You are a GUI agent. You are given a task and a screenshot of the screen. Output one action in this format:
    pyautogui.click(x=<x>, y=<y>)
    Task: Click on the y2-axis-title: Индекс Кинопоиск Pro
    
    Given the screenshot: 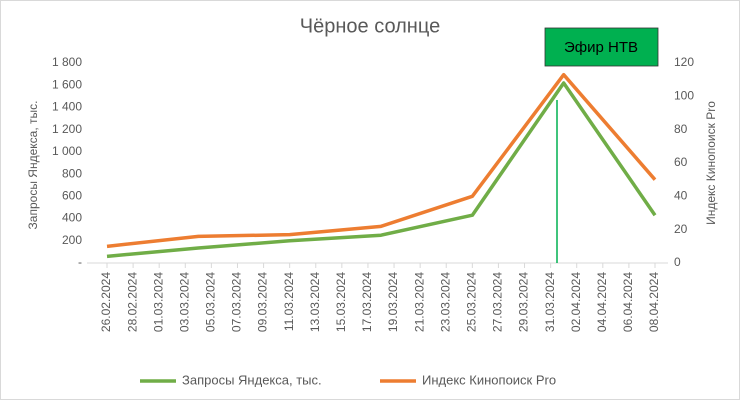 What is the action you would take?
    pyautogui.click(x=711, y=163)
    